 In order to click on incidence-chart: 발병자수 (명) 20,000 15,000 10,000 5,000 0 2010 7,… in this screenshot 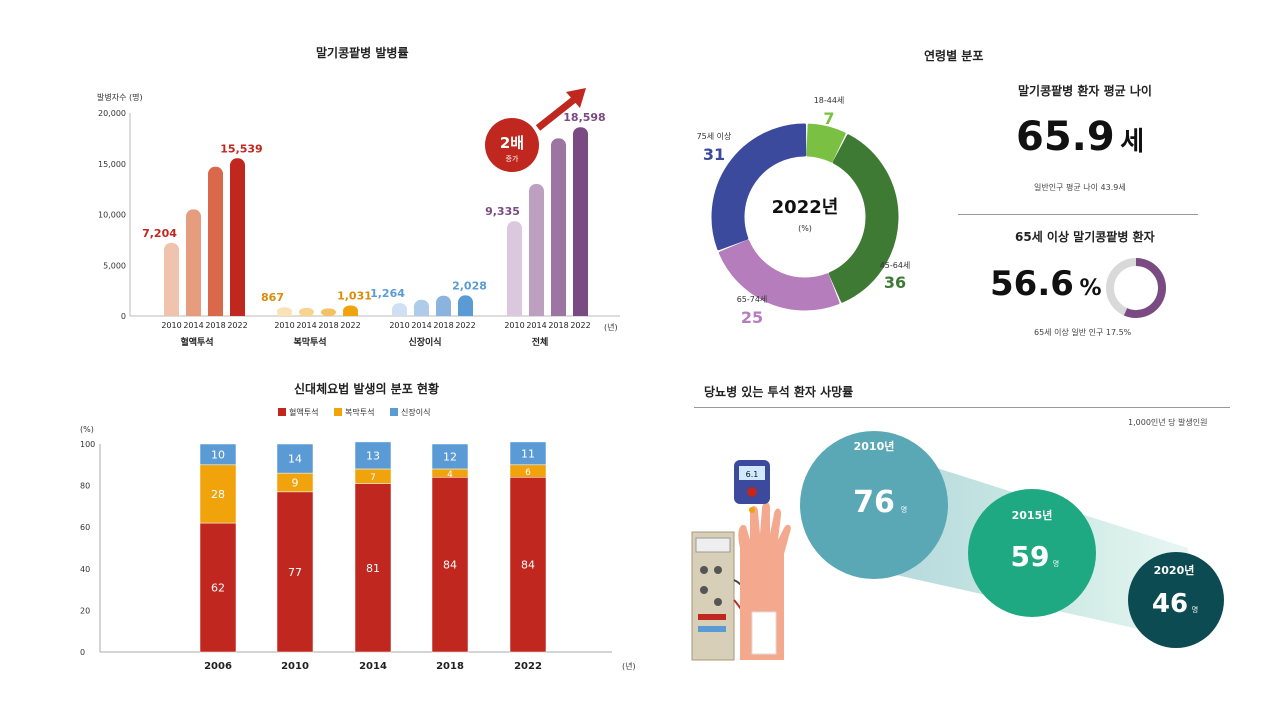, I will do `click(358, 218)`.